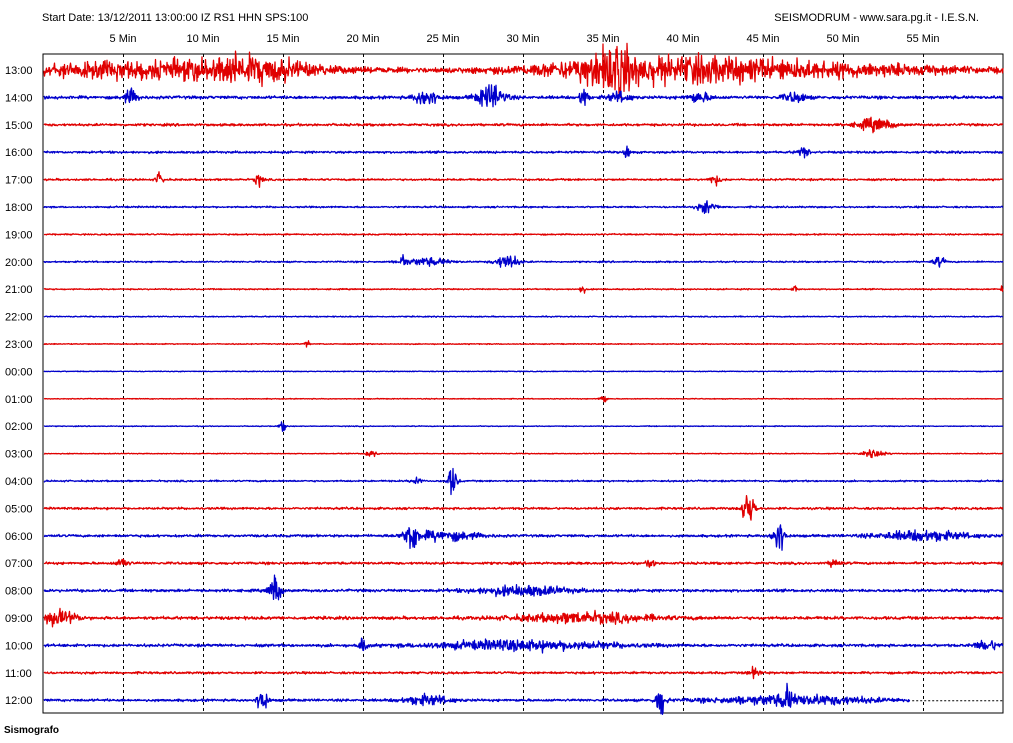 The height and width of the screenshot is (743, 1013). I want to click on row-label: 19:00, so click(19, 235).